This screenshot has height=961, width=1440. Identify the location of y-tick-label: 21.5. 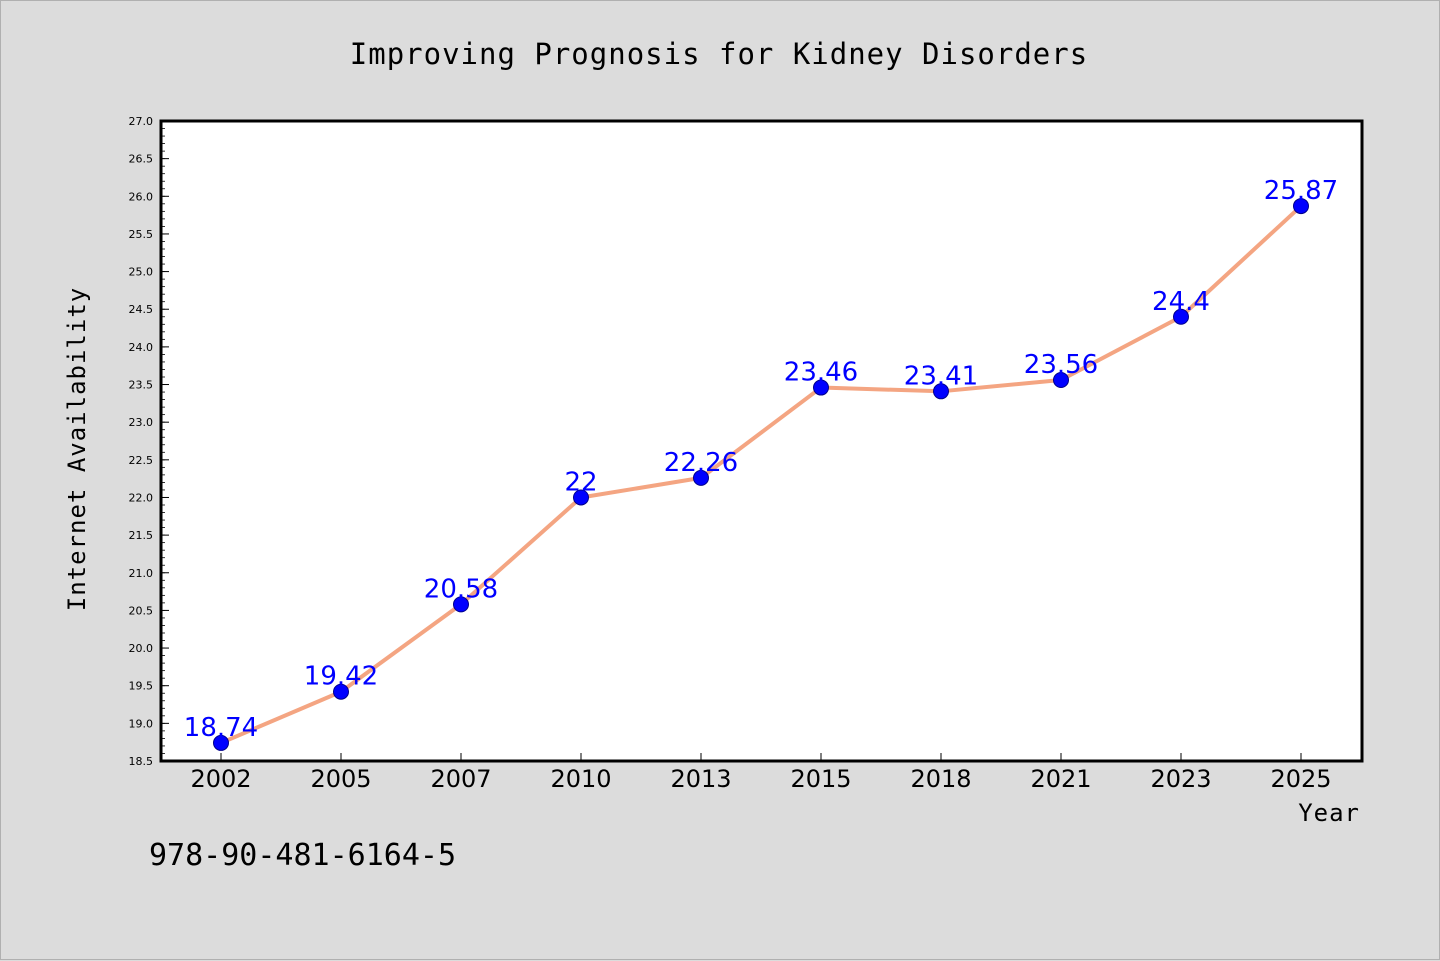
(141, 535).